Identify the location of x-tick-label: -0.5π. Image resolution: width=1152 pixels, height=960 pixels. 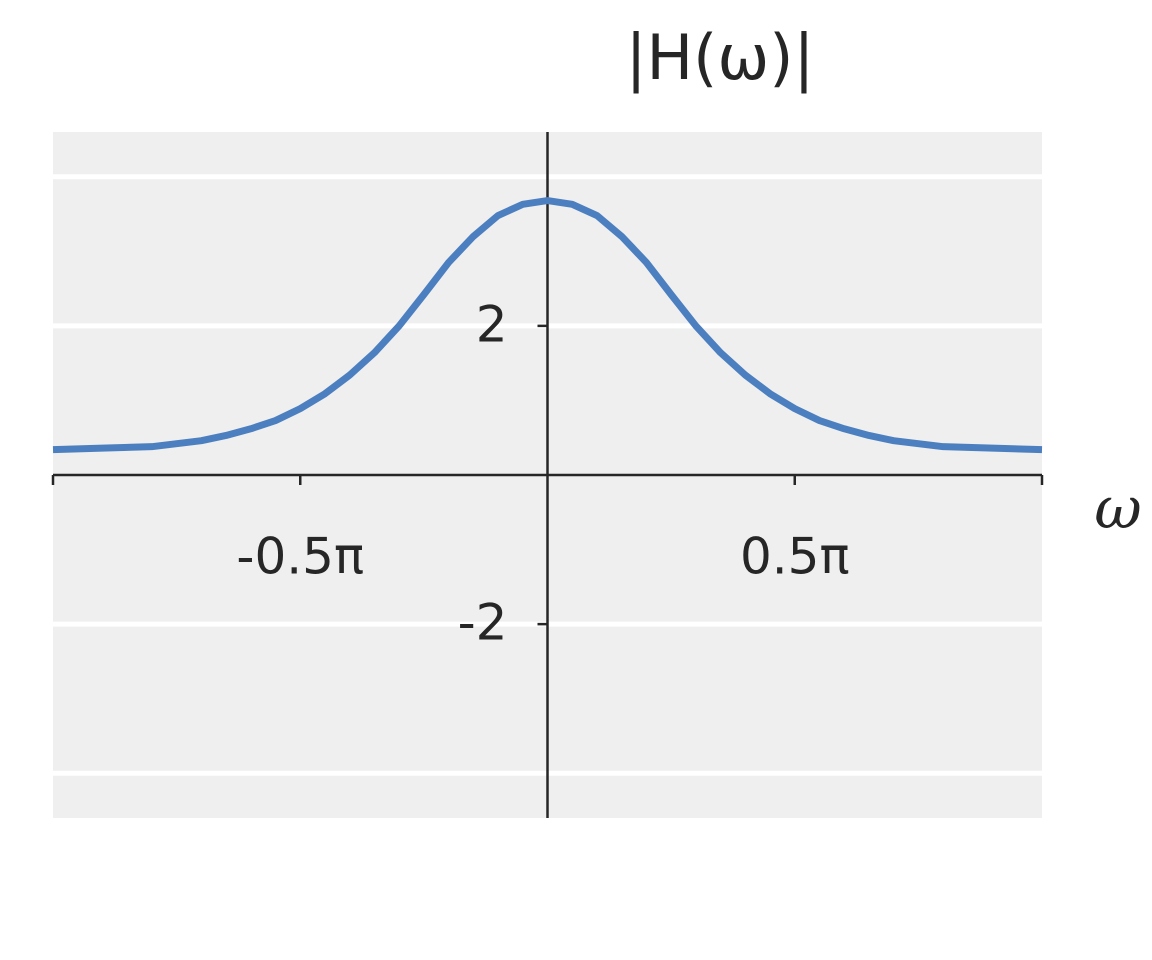
(300, 557).